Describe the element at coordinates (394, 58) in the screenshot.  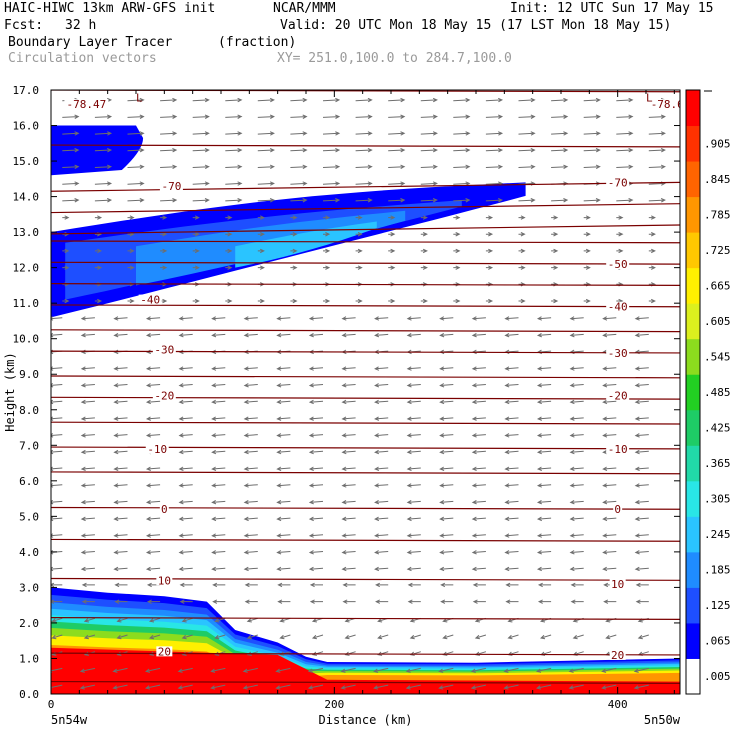
I see `xy-label: XY= 251.0,100.0 to 284.7,100.0` at that location.